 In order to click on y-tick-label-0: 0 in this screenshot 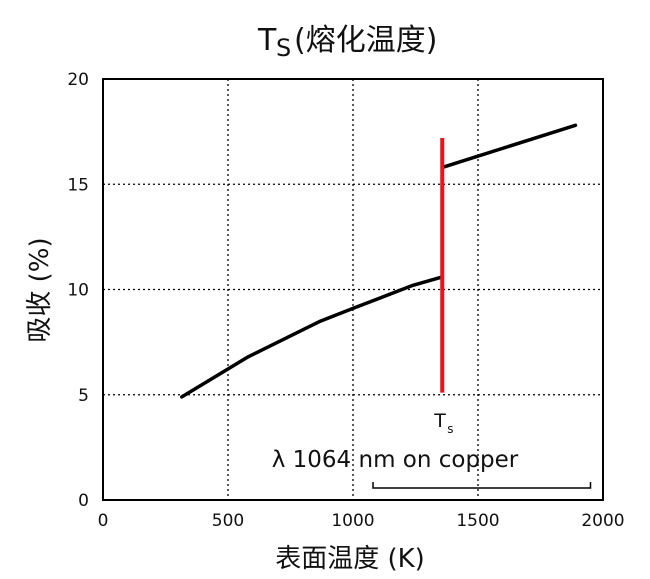, I will do `click(83, 501)`.